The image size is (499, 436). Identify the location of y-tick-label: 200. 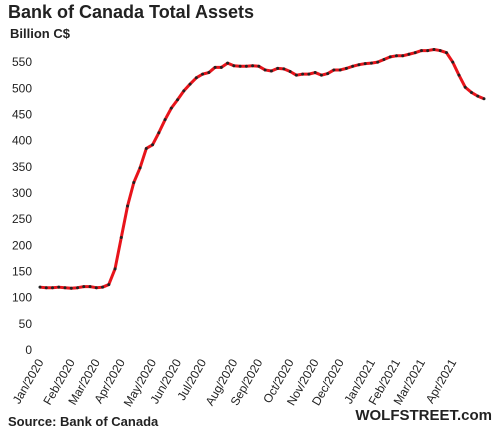
(22, 245).